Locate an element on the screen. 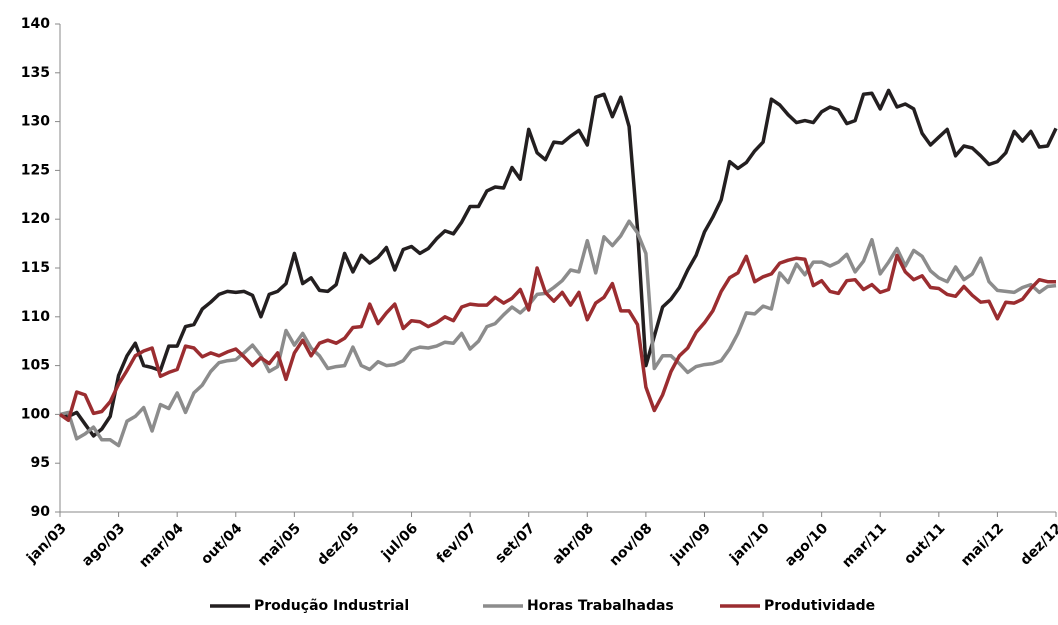  x-tick-label: fev/07 is located at coordinates (457, 543).